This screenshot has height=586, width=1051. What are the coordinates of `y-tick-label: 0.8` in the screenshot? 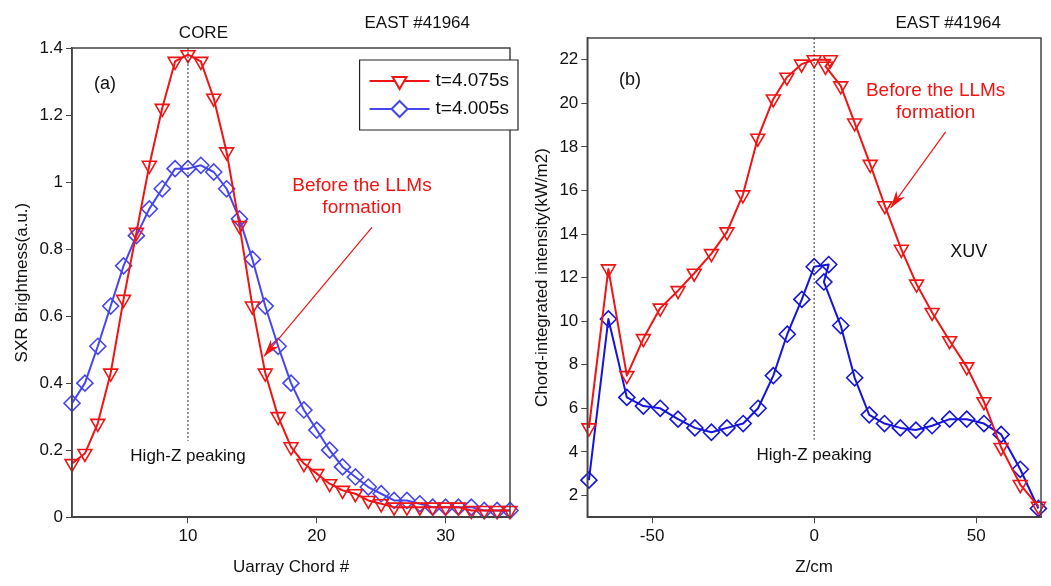 It's located at (51, 248).